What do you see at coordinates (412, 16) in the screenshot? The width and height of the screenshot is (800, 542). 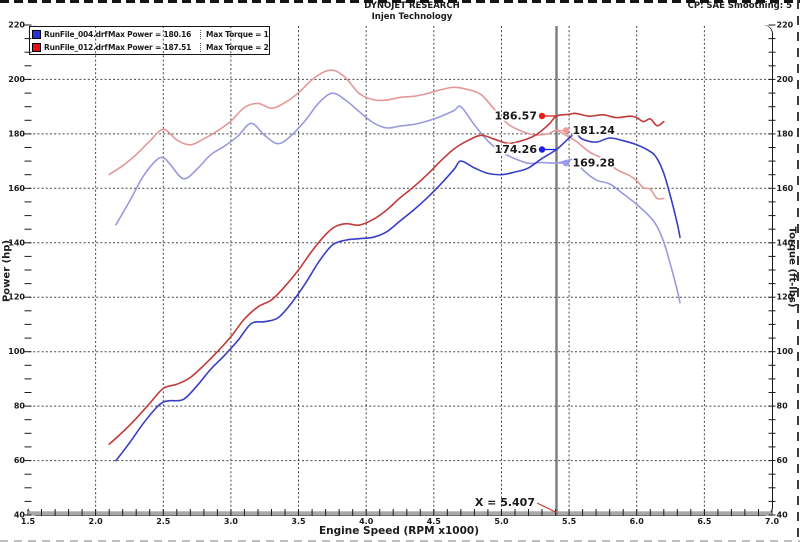 I see `page-subtitle: Injen Technology` at bounding box center [412, 16].